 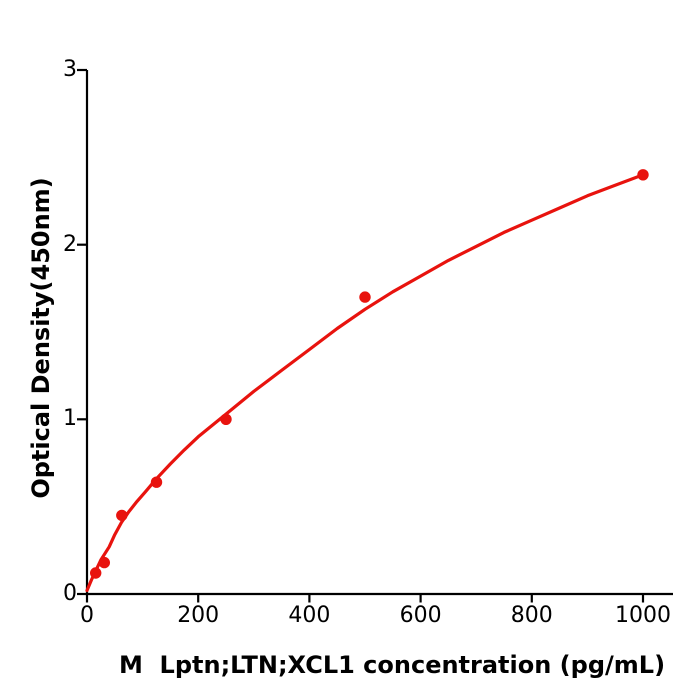 What do you see at coordinates (70, 593) in the screenshot?
I see `y-tick-label: 0` at bounding box center [70, 593].